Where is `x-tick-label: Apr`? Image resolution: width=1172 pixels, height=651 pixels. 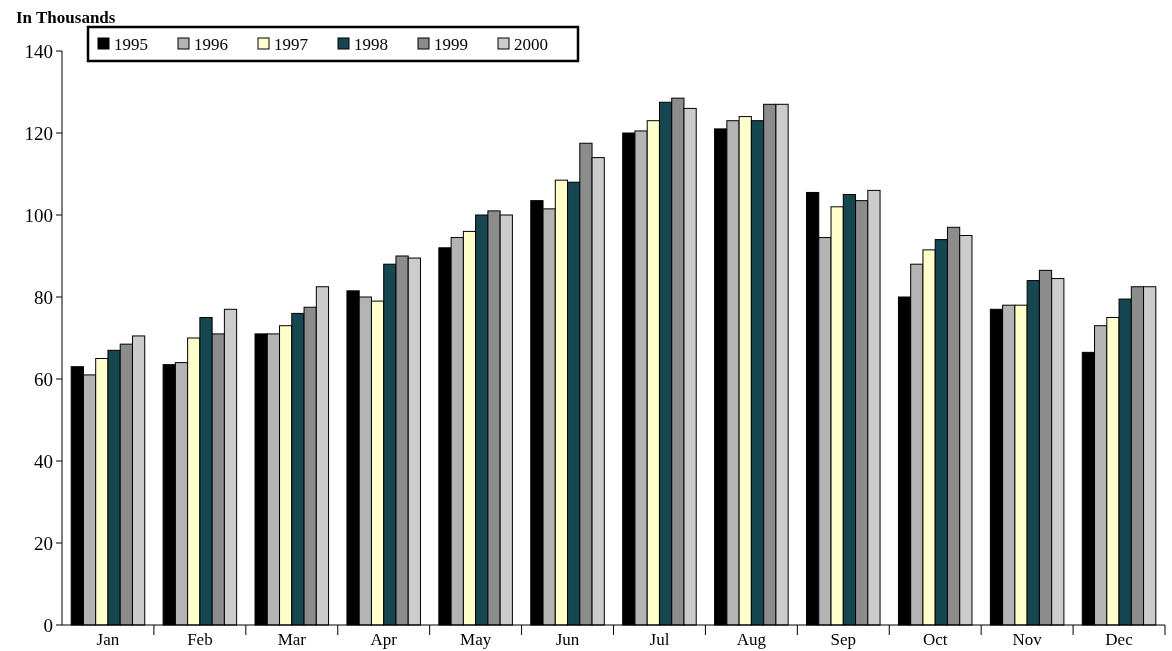
x-tick-label: Apr is located at coordinates (384, 639).